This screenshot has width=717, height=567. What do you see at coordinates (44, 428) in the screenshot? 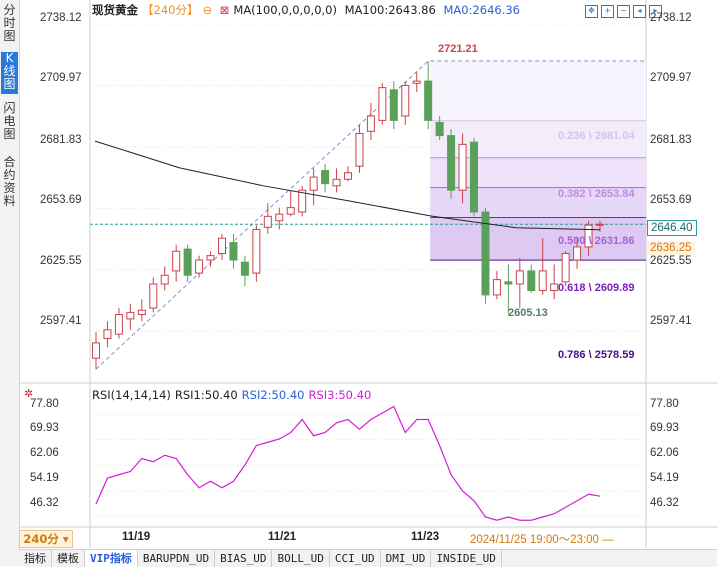
I see `rsi-tick: 69.93` at bounding box center [44, 428].